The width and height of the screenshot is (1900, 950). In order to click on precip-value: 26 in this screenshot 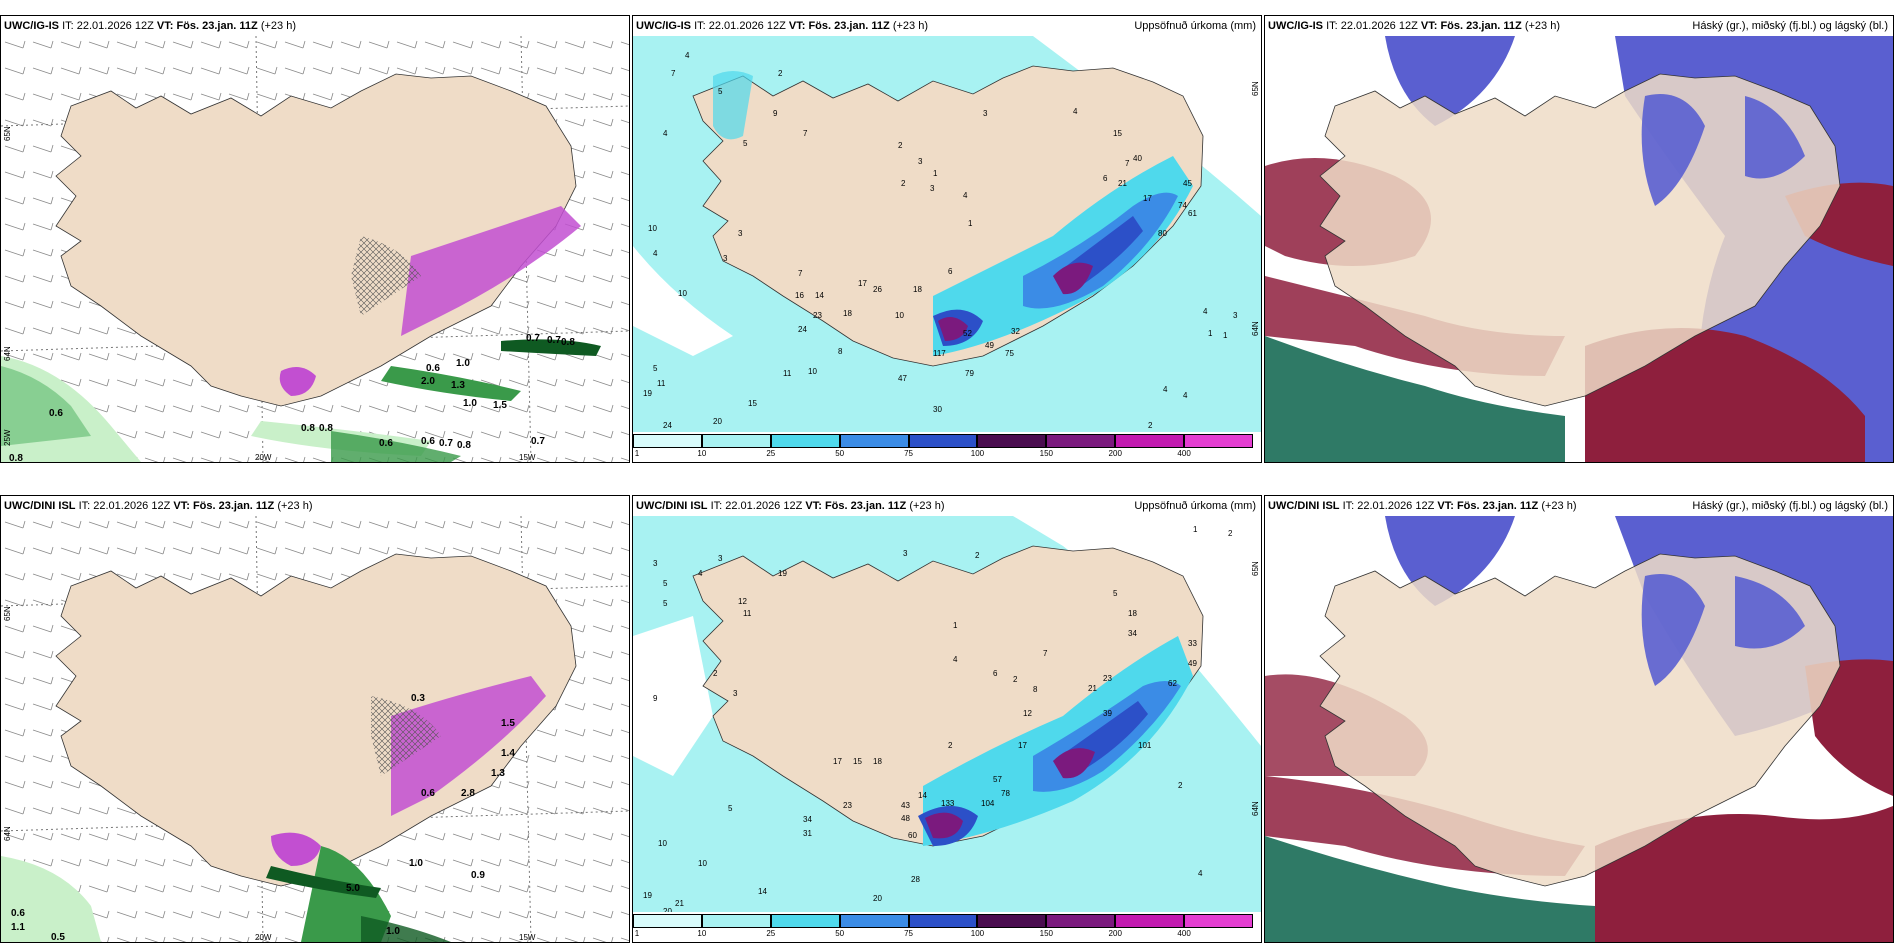, I will do `click(877, 289)`.